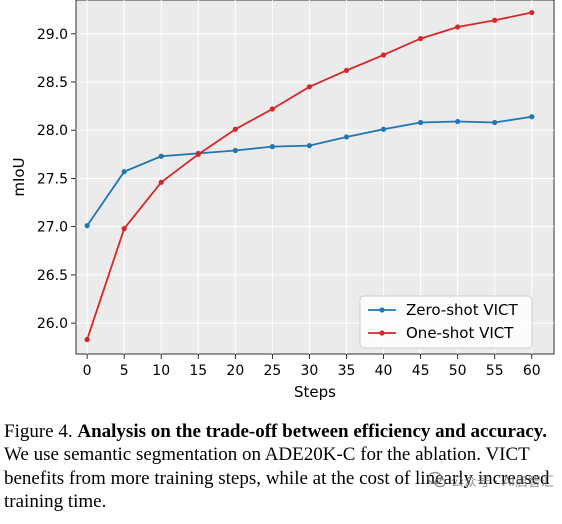  I want to click on x-tick-label: 20, so click(235, 371).